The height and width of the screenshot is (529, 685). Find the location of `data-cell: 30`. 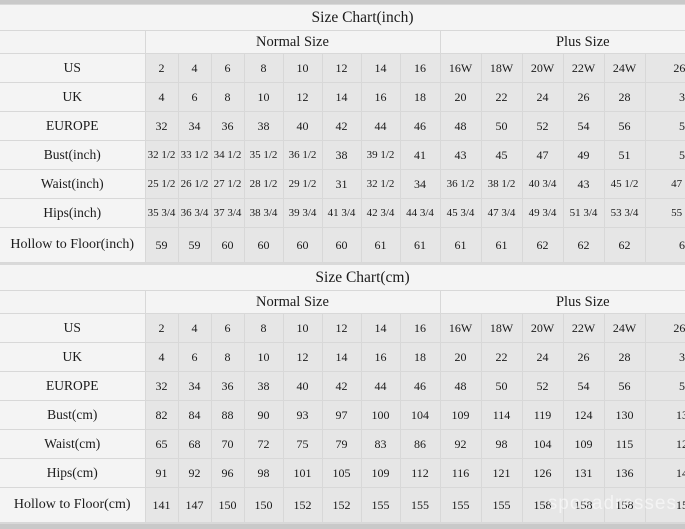

data-cell: 30 is located at coordinates (664, 97).